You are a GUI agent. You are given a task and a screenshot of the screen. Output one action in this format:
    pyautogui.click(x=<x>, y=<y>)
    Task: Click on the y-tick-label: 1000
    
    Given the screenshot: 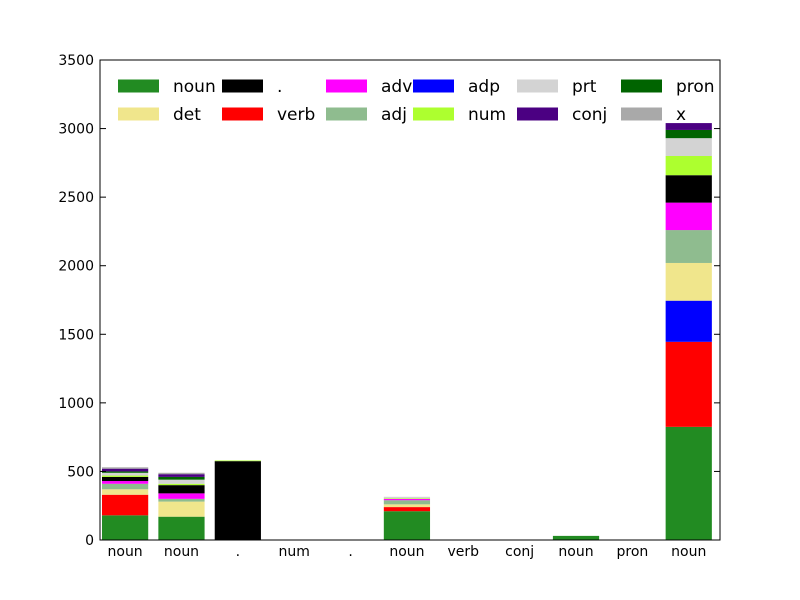 What is the action you would take?
    pyautogui.click(x=76, y=404)
    